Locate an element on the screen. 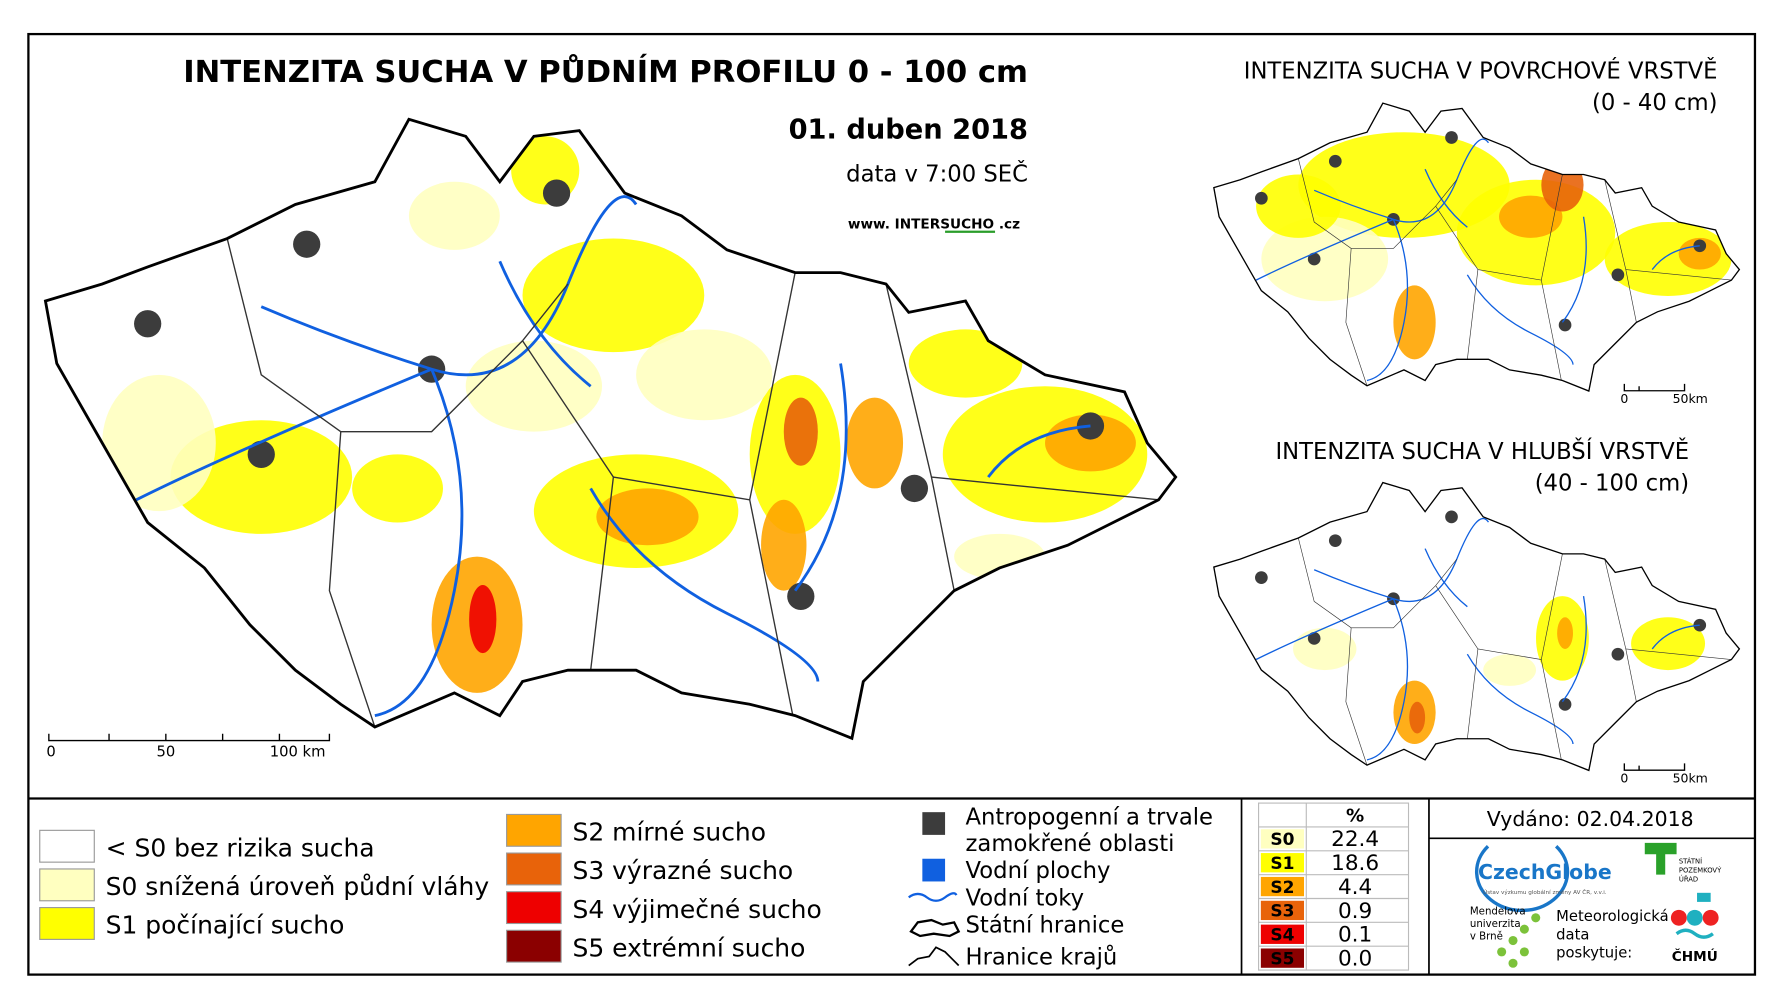 This screenshot has height=1003, width=1772. table-class: S5 is located at coordinates (1282, 959).